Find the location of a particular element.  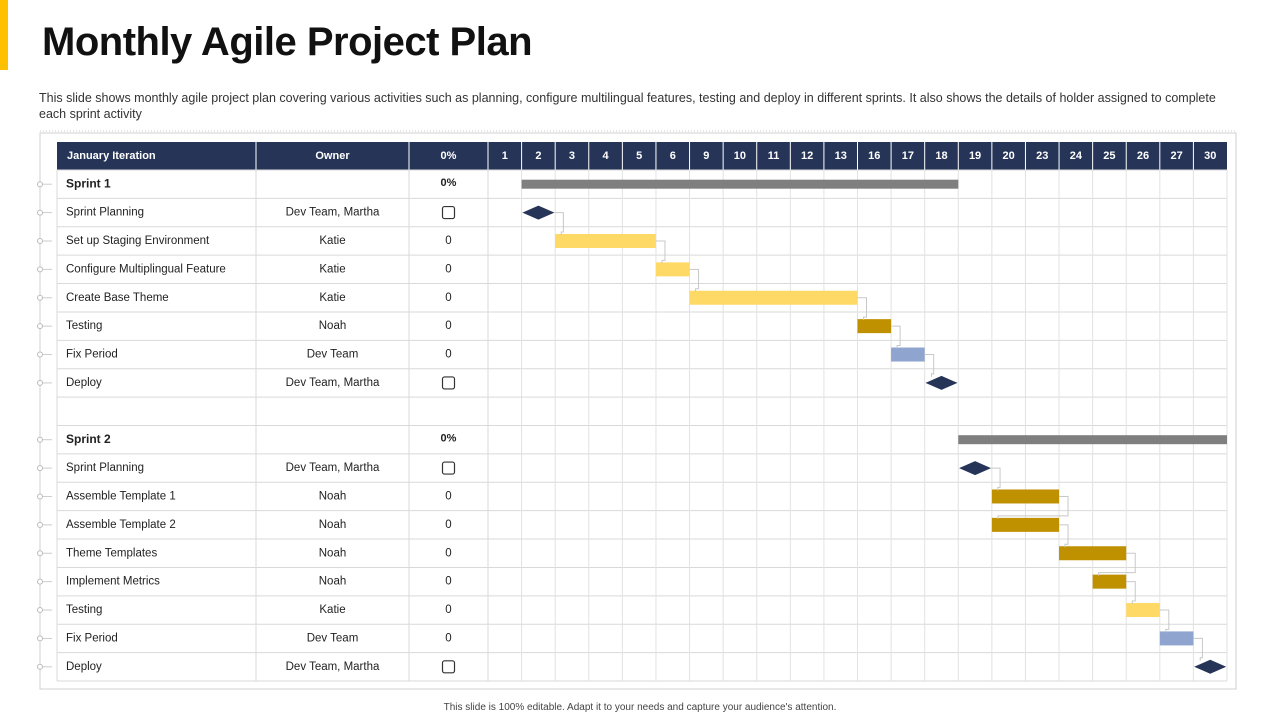

task-name: Create Base Theme is located at coordinates (117, 298).